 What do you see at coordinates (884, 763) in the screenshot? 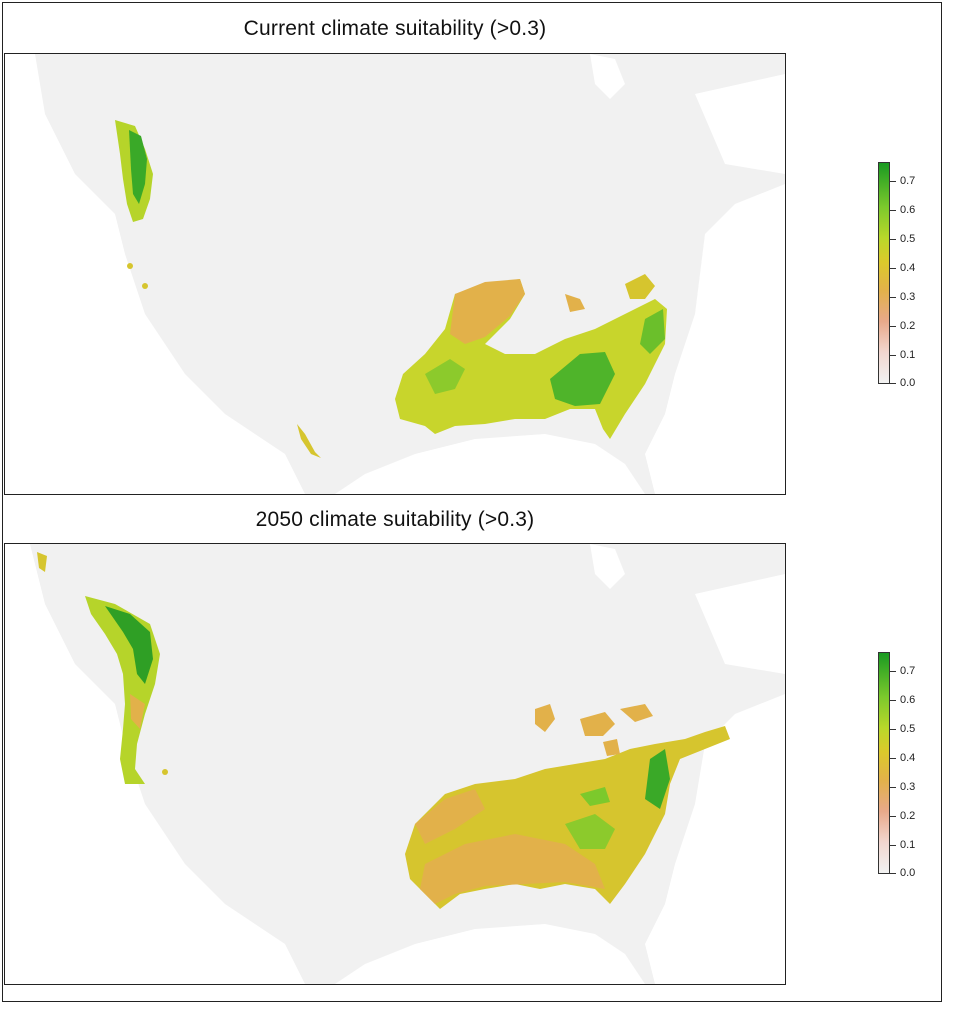
I see `legend-bar-2050` at bounding box center [884, 763].